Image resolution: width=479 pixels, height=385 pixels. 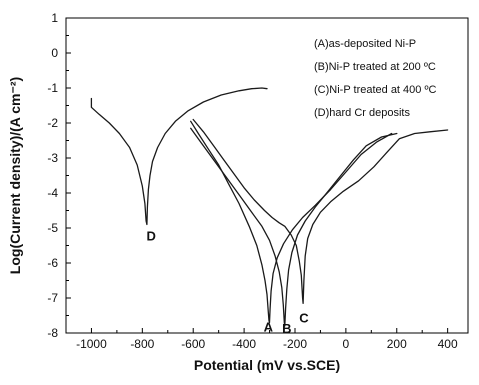 I want to click on legend-entry: (C)Ni-P treated at 400 ºC, so click(x=375, y=90).